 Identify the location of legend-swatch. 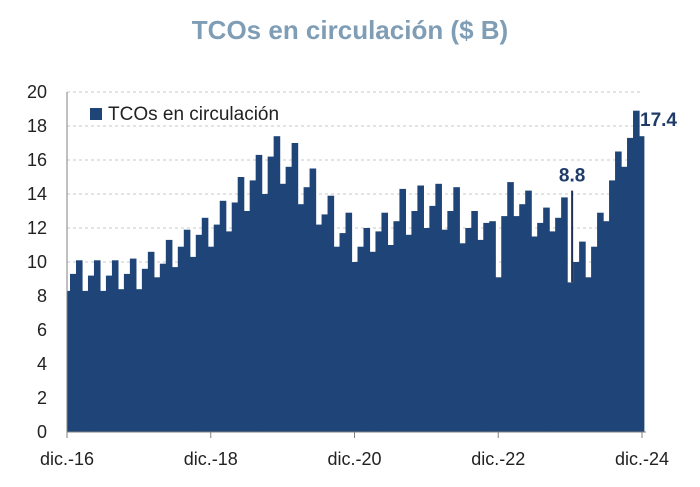
(96, 114).